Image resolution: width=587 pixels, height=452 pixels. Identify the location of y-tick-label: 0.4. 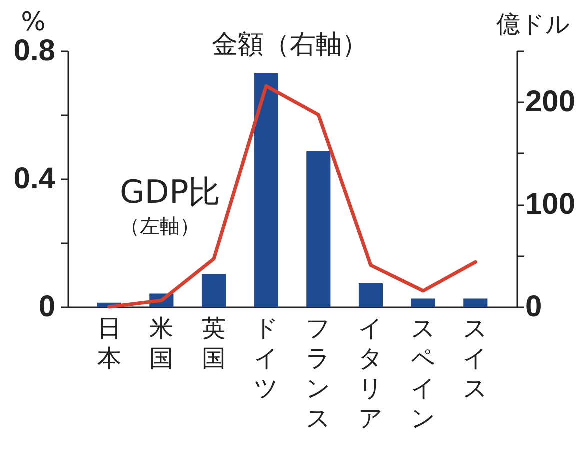
(35, 179).